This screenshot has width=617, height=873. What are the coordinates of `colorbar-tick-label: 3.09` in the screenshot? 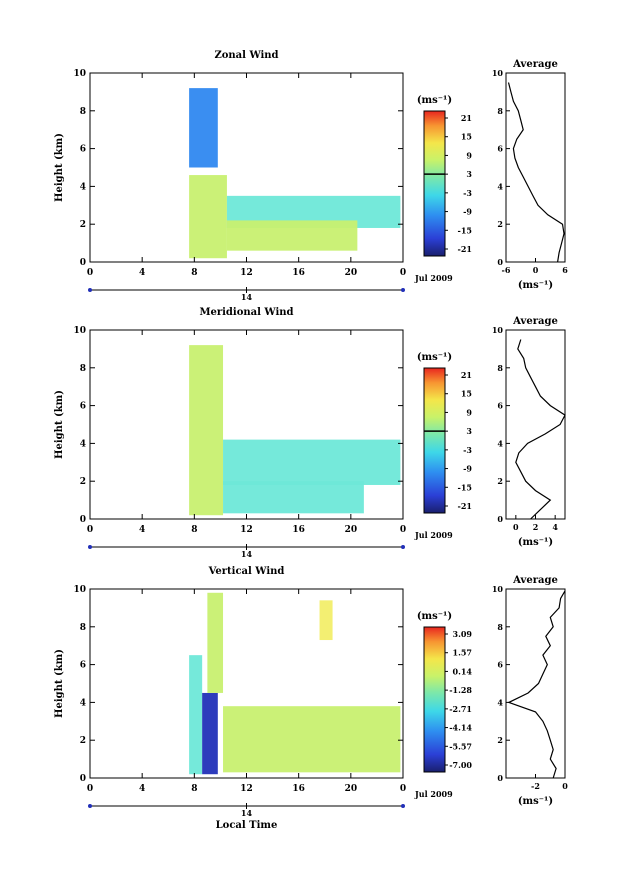 It's located at (463, 634).